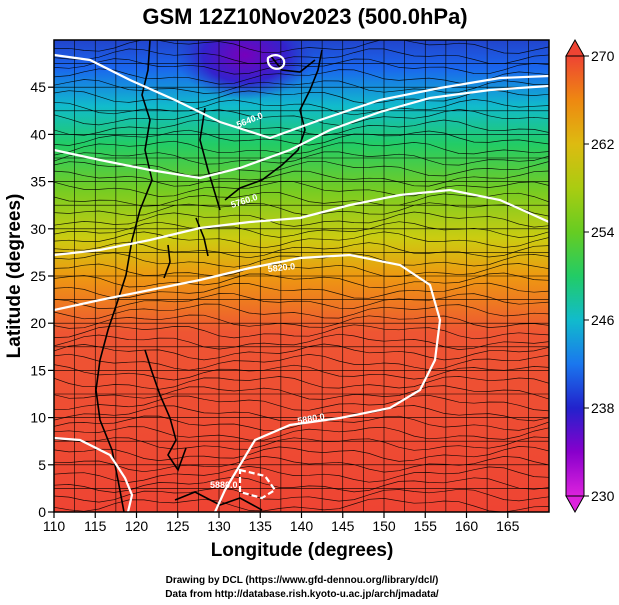 The height and width of the screenshot is (605, 619). Describe the element at coordinates (508, 526) in the screenshot. I see `x-tick-label: 165` at that location.